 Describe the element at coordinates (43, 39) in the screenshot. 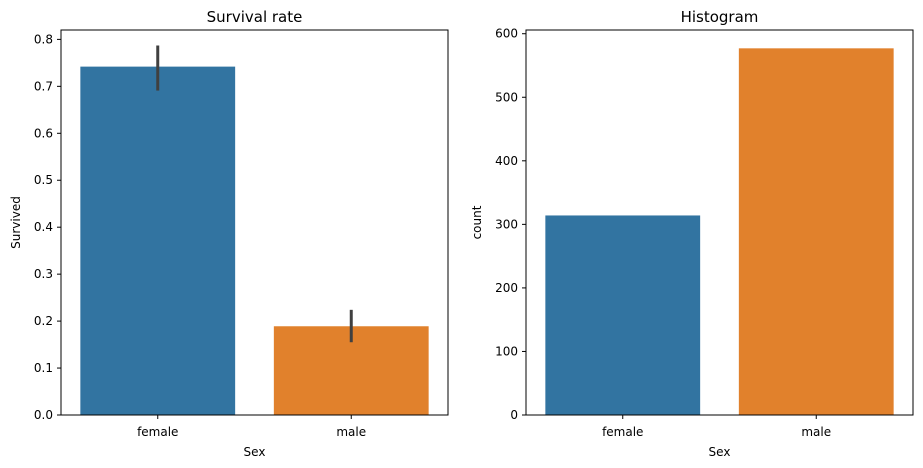

I see `y-tick-label: 0.8` at that location.